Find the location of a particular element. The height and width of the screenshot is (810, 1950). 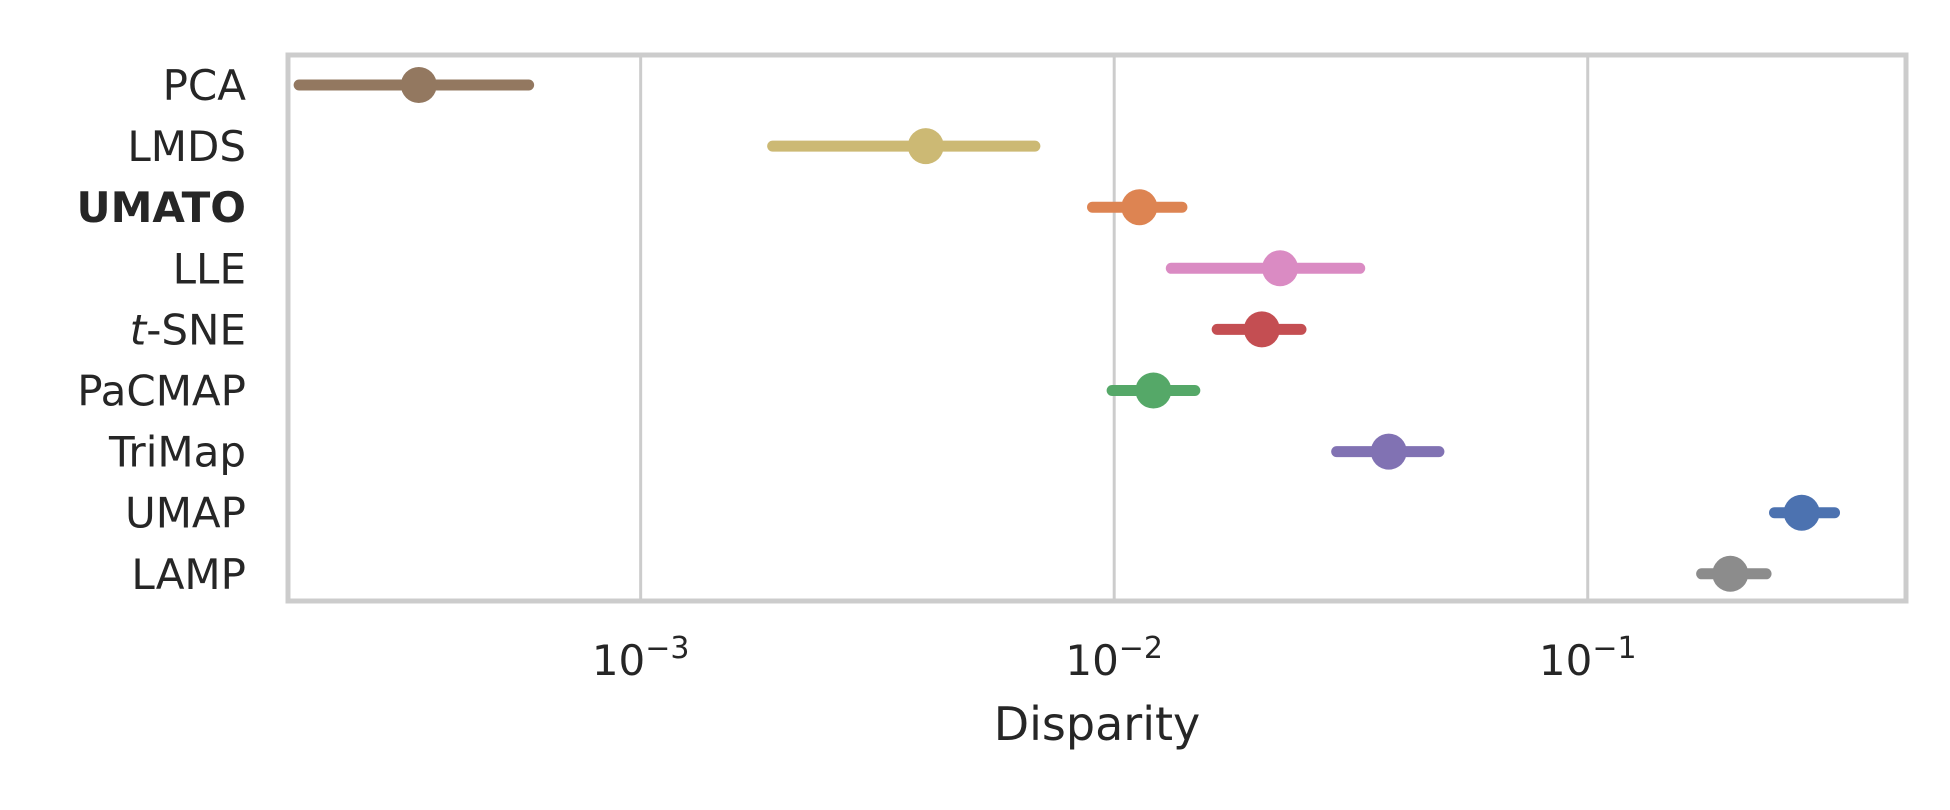

y-tick-label: UMAP is located at coordinates (185, 513).